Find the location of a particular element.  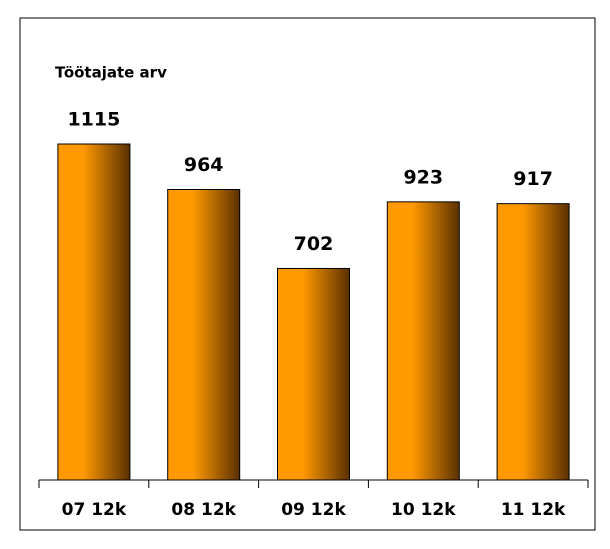

x-tick-label: 10 12k is located at coordinates (423, 510).